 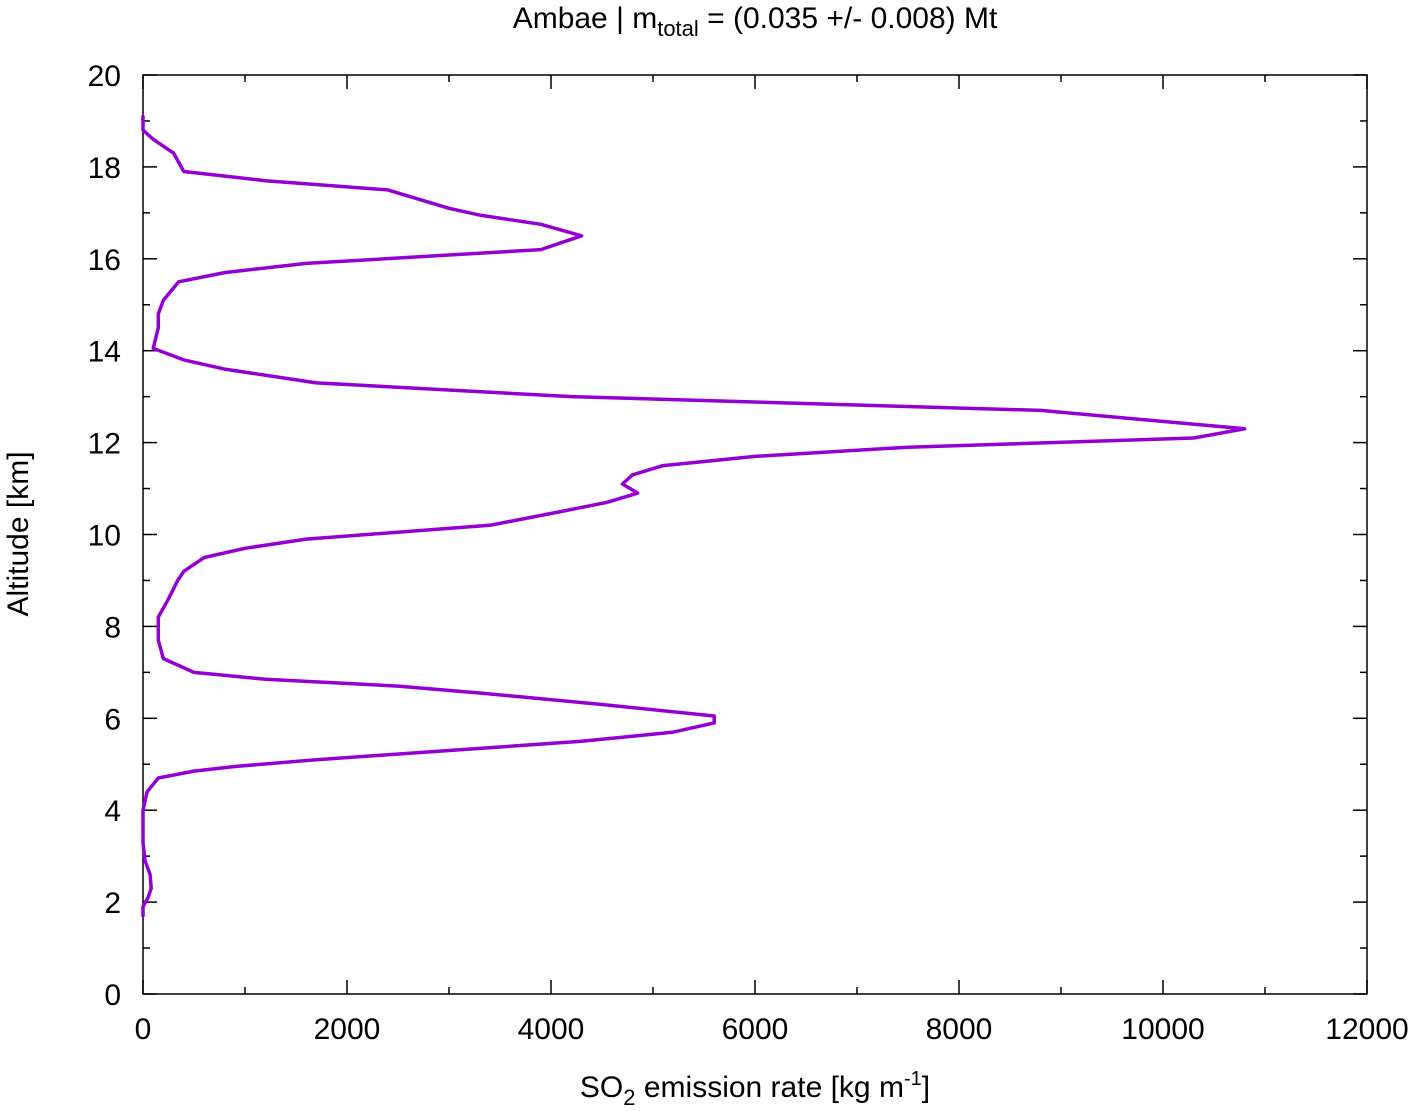 I want to click on y-tick-label: 20, so click(x=104, y=76).